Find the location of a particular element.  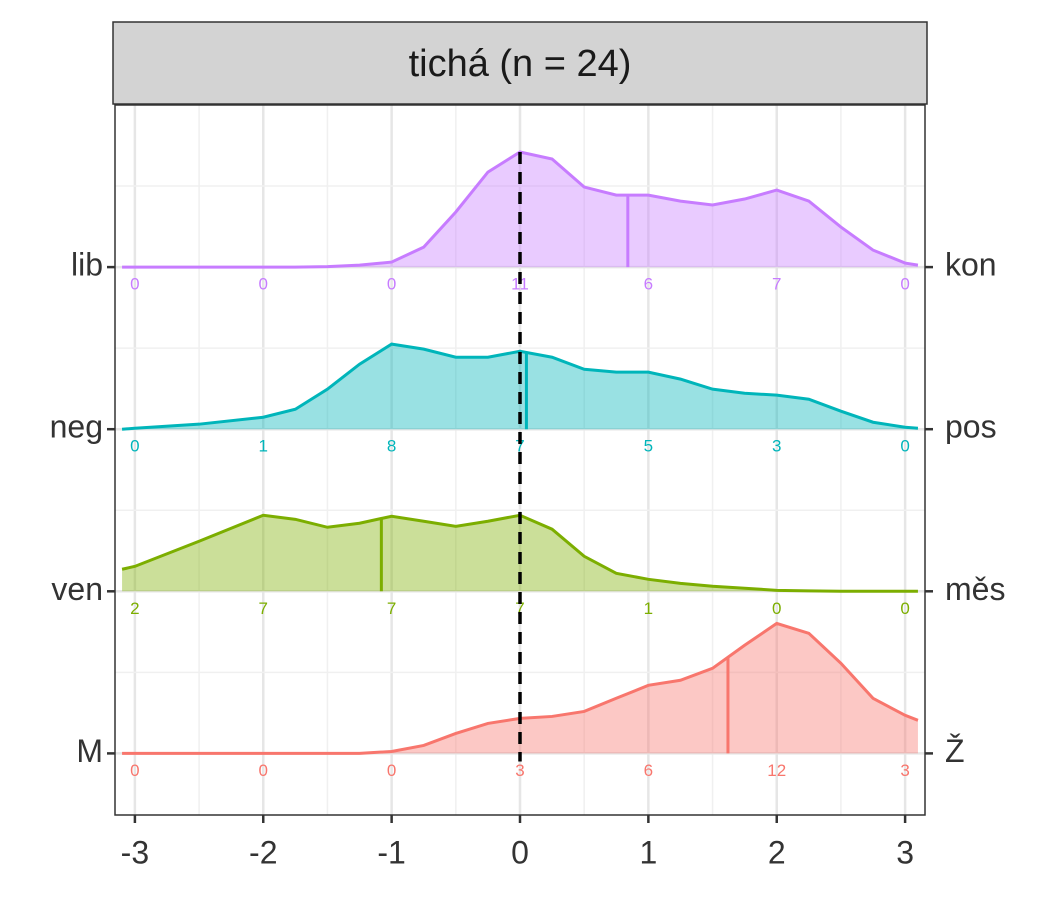

y2-tick-label: Ž is located at coordinates (955, 751).